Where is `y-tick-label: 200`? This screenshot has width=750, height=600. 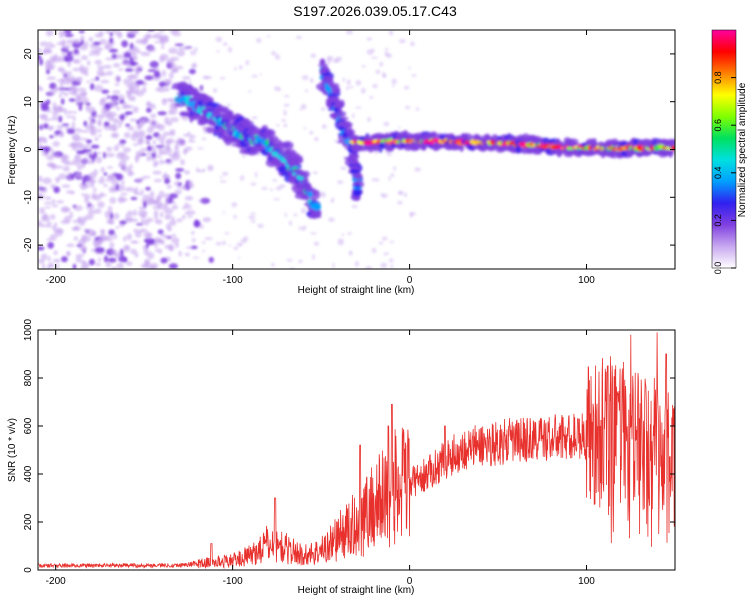
y-tick-label: 200 is located at coordinates (28, 521).